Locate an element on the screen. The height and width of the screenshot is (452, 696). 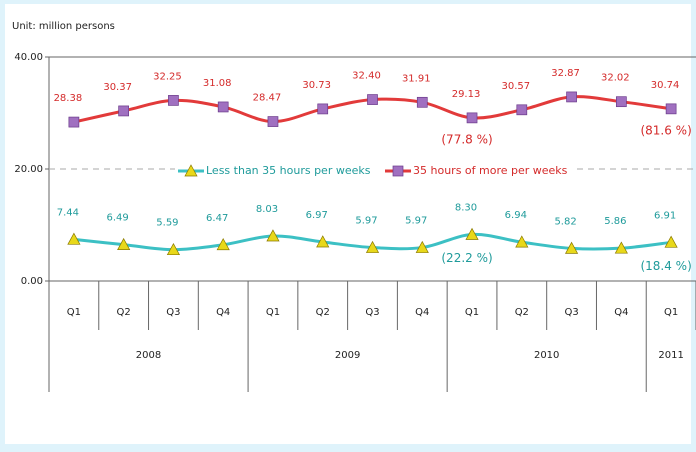
legend-background is located at coordinates (375, 171).